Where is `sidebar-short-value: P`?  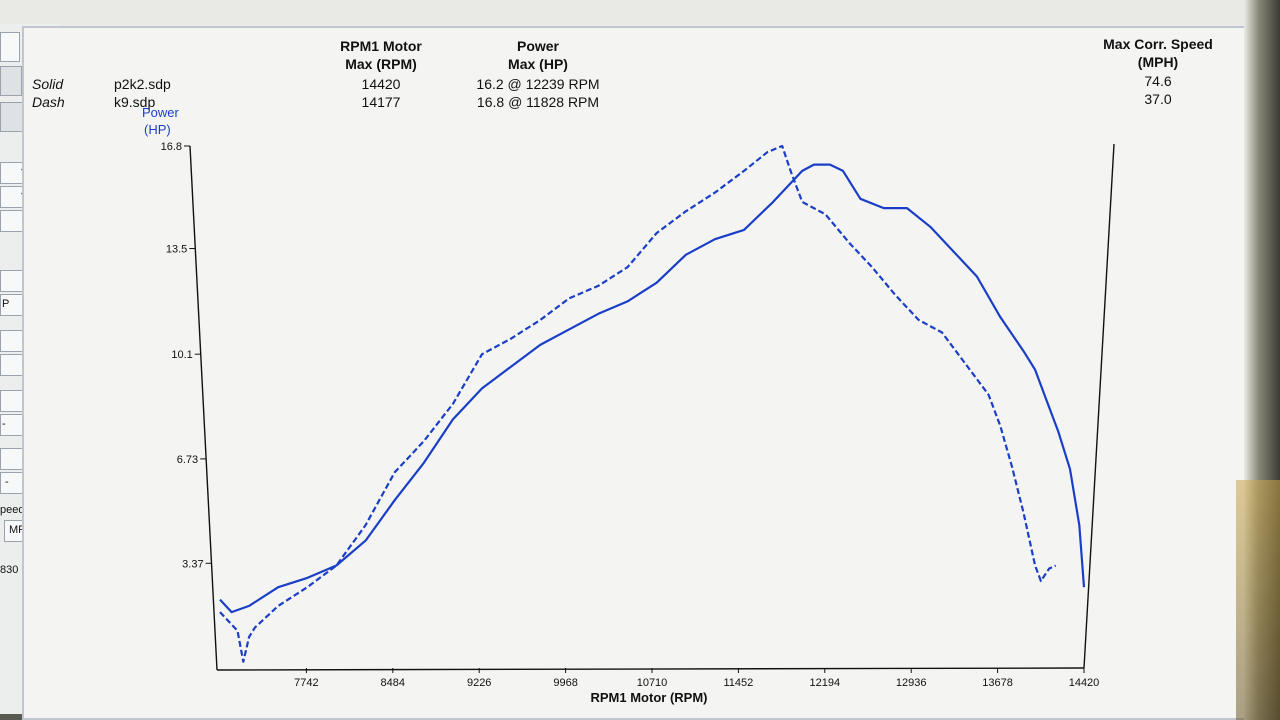
sidebar-short-value: P is located at coordinates (6, 304).